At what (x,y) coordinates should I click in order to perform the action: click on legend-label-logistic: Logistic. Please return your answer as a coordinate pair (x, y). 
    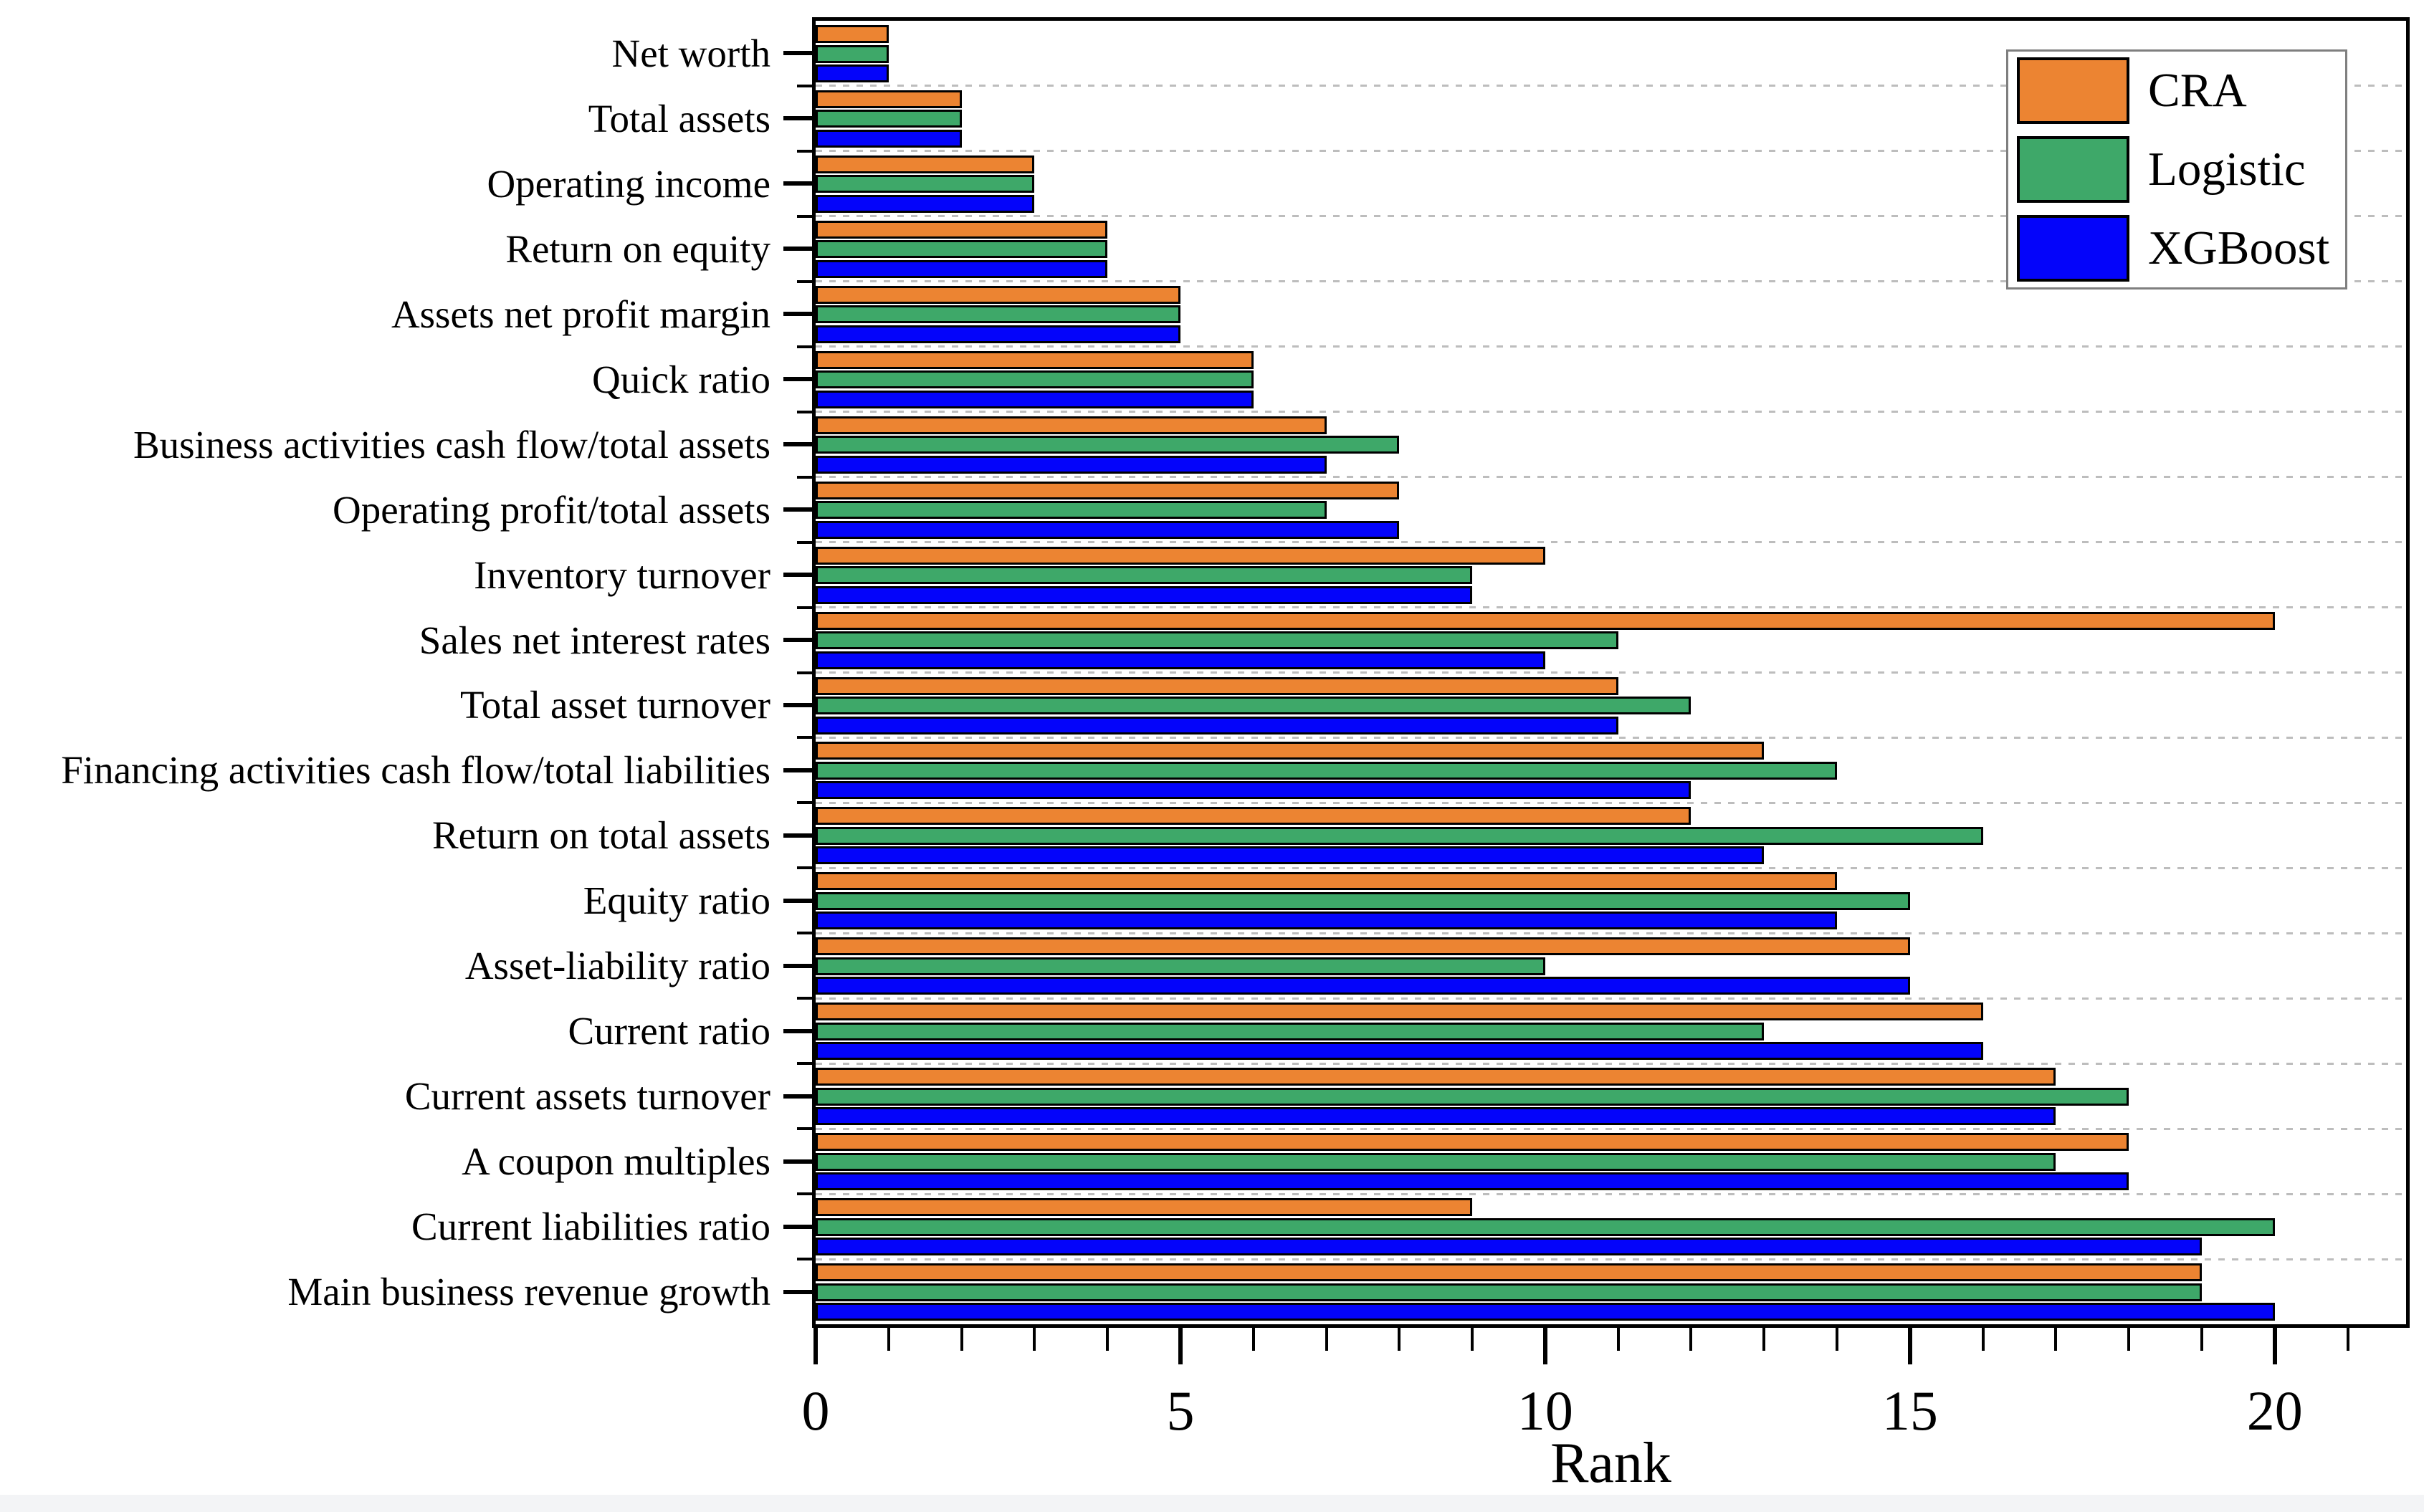
    Looking at the image, I should click on (2227, 169).